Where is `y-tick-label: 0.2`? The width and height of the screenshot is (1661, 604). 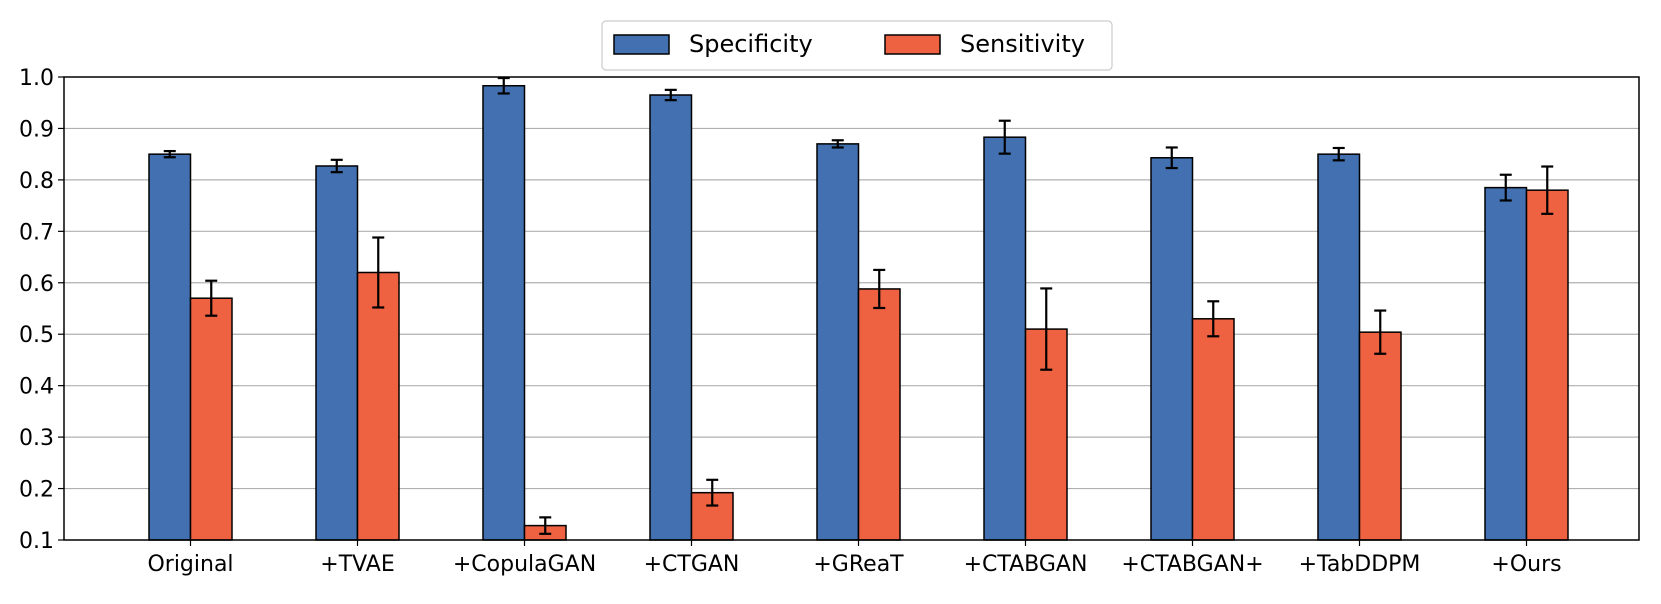
y-tick-label: 0.2 is located at coordinates (36, 490).